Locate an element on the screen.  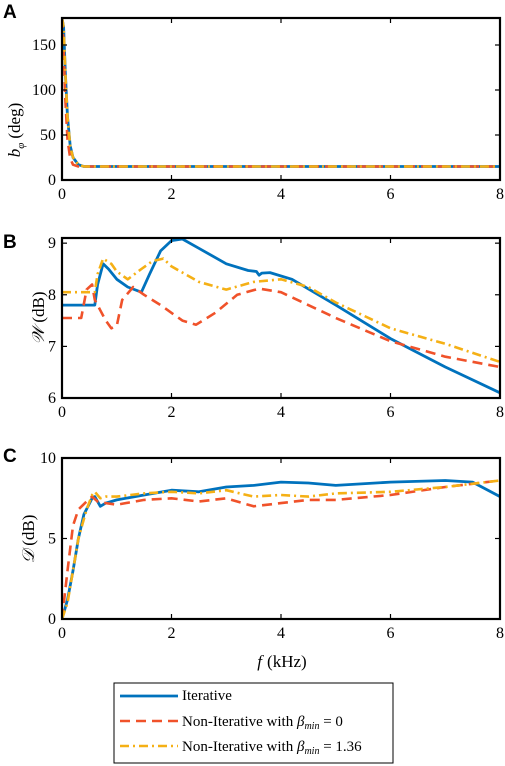
panel-b-ytick-label: 9 is located at coordinates (52, 243).